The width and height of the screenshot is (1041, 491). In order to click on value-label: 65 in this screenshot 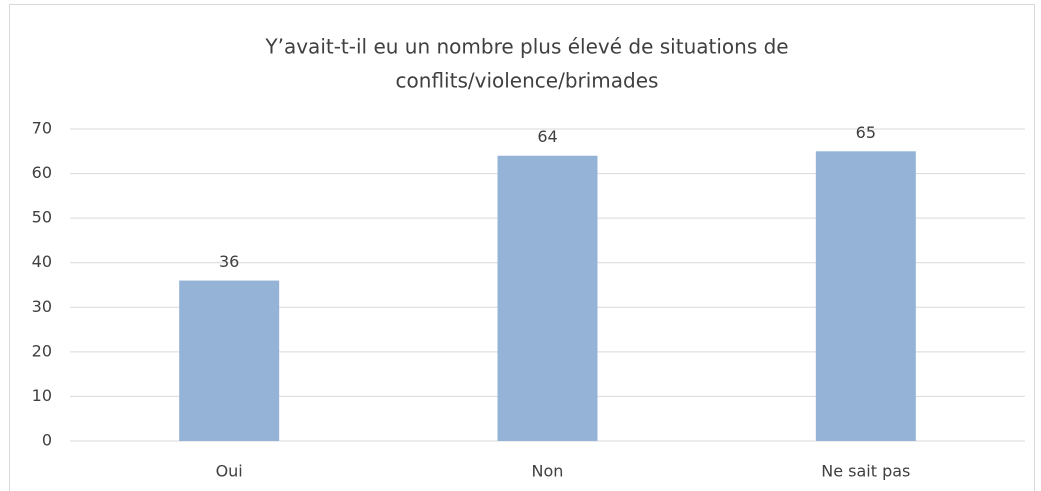, I will do `click(866, 132)`.